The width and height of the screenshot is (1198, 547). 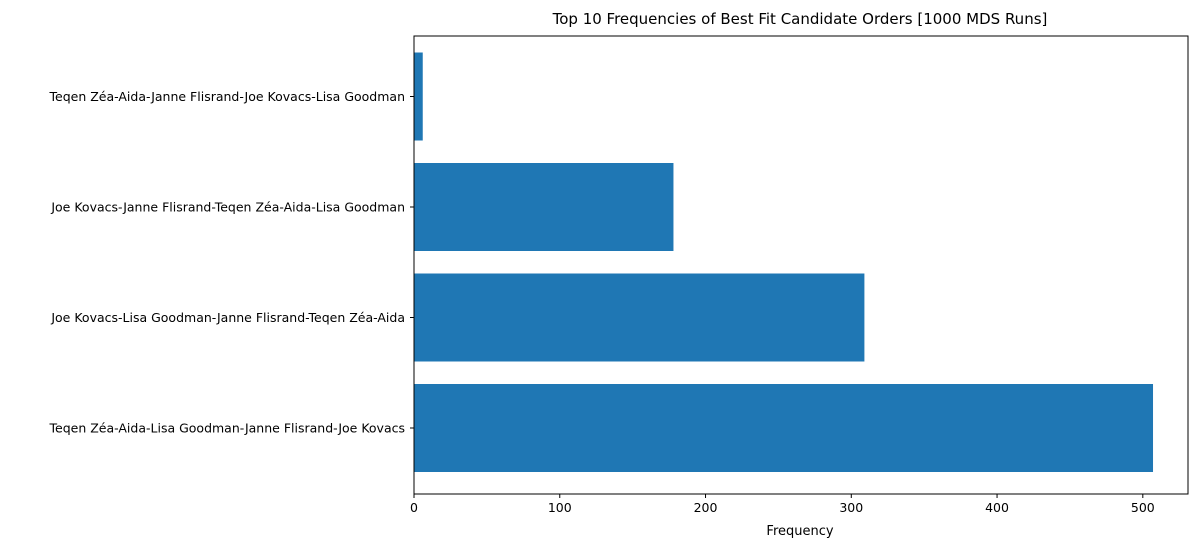 I want to click on x-tick-label: 100, so click(x=560, y=507).